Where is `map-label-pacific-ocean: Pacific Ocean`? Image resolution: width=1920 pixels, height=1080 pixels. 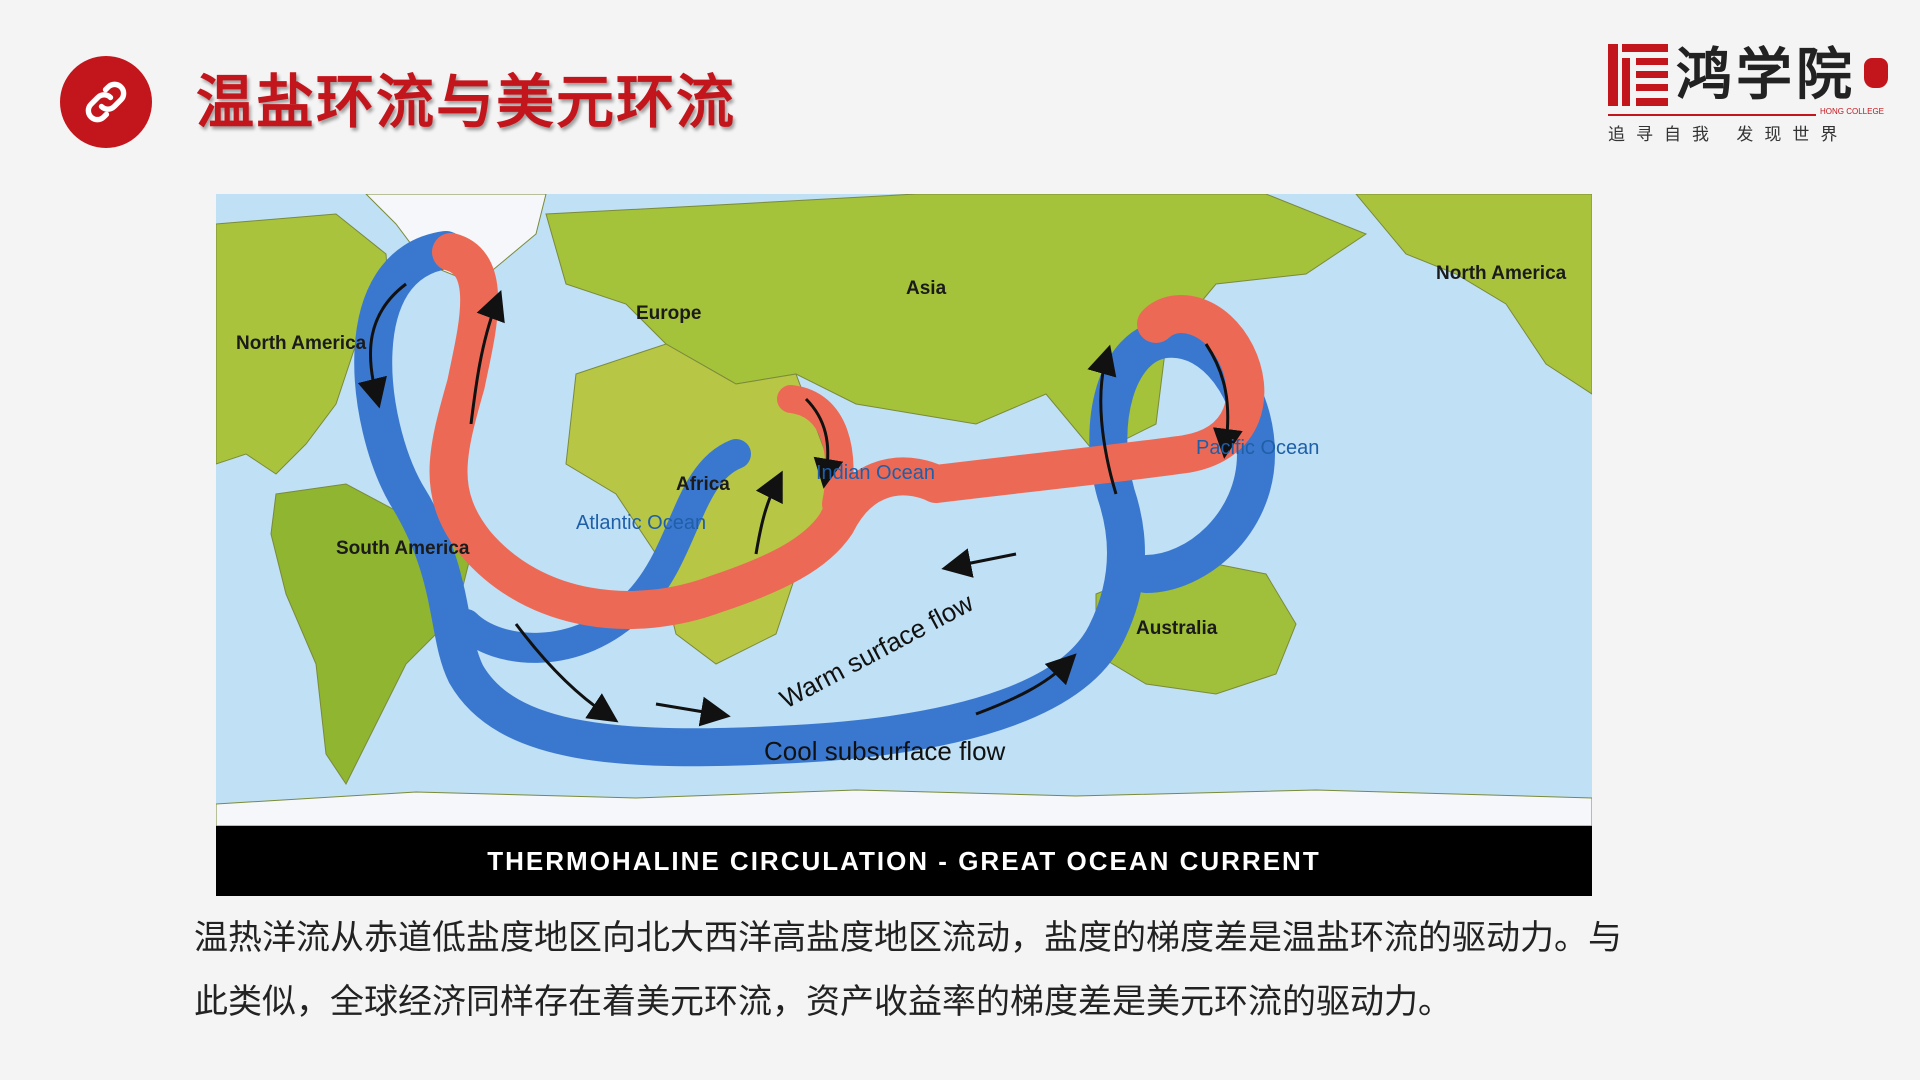
map-label-pacific-ocean: Pacific Ocean is located at coordinates (1257, 448).